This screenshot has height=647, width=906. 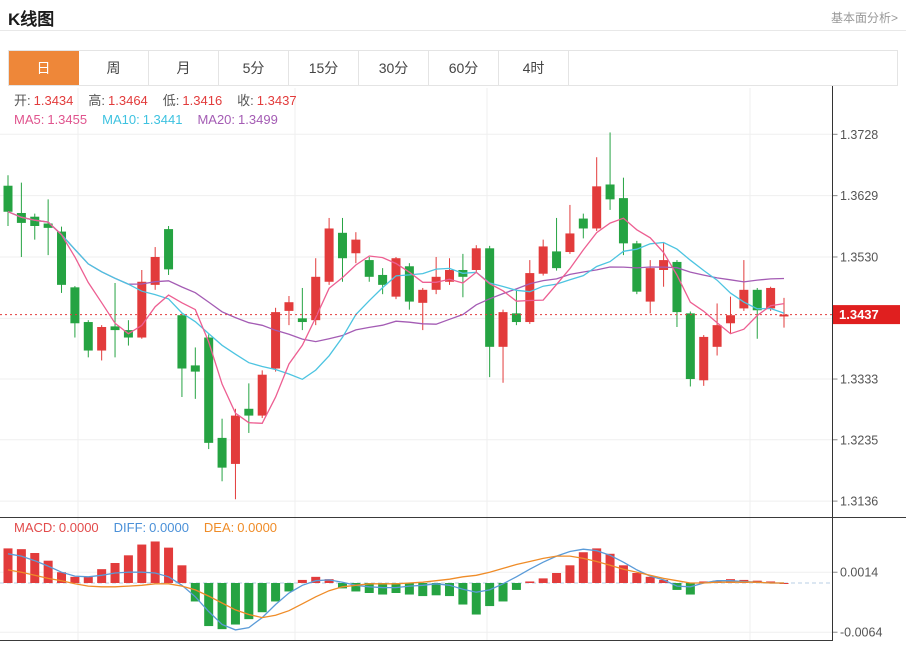 I want to click on macd-tick-label: 0.0014, so click(x=859, y=573).